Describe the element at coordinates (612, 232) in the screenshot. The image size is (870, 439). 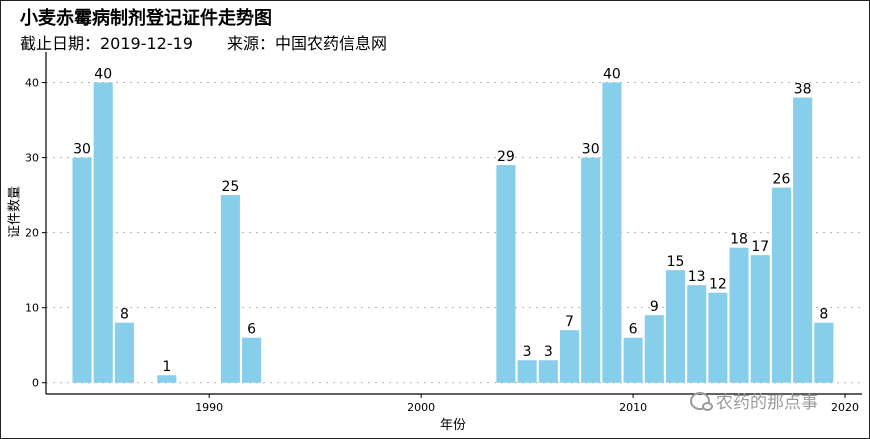
I see `bar-2009` at that location.